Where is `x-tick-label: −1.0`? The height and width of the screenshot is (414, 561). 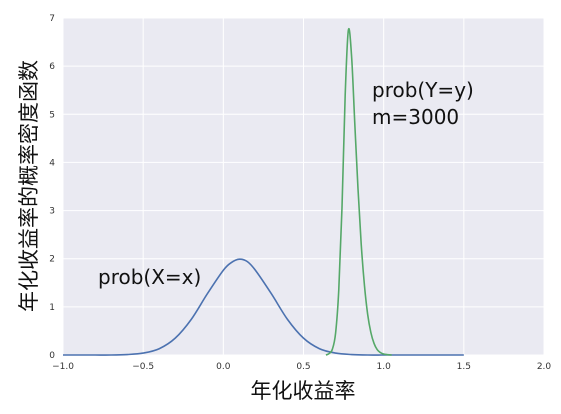 x-tick-label: −1.0 is located at coordinates (63, 367).